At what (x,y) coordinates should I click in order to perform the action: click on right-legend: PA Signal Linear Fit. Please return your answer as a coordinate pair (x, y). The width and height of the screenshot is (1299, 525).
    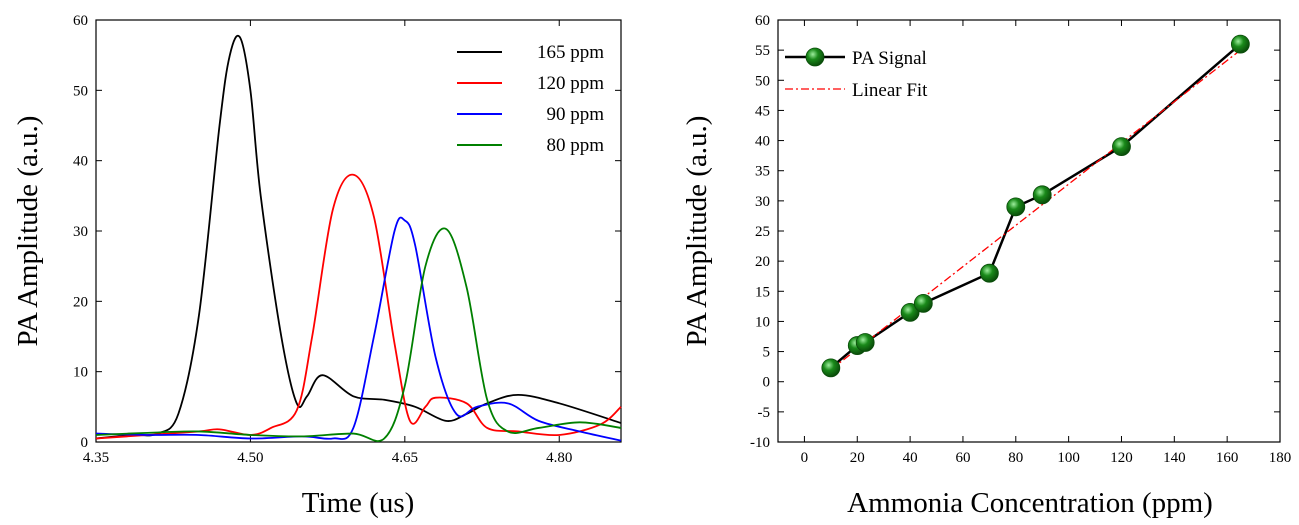
    Looking at the image, I should click on (856, 74).